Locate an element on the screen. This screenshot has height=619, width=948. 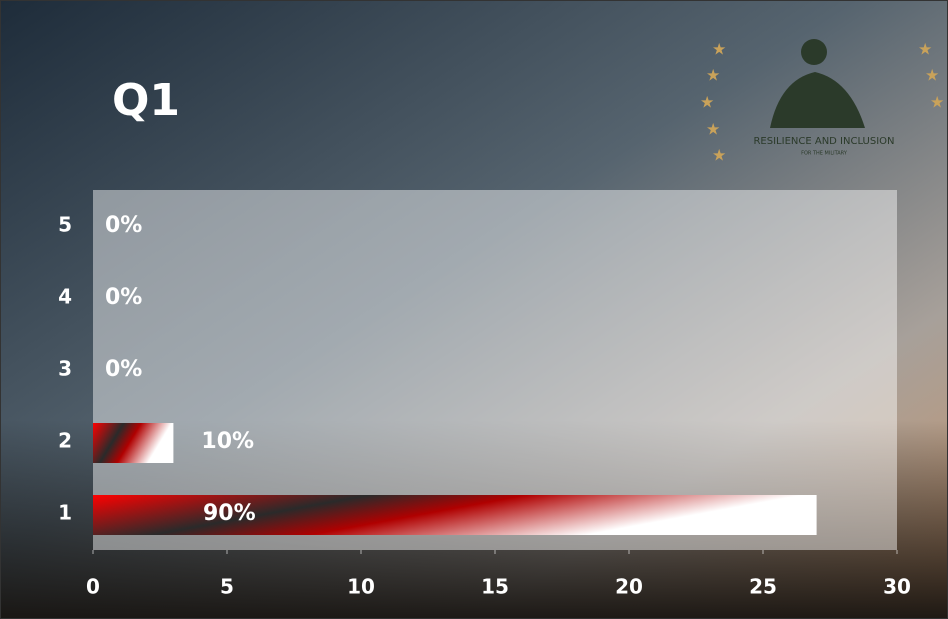
chart-title: Q1 is located at coordinates (146, 100).